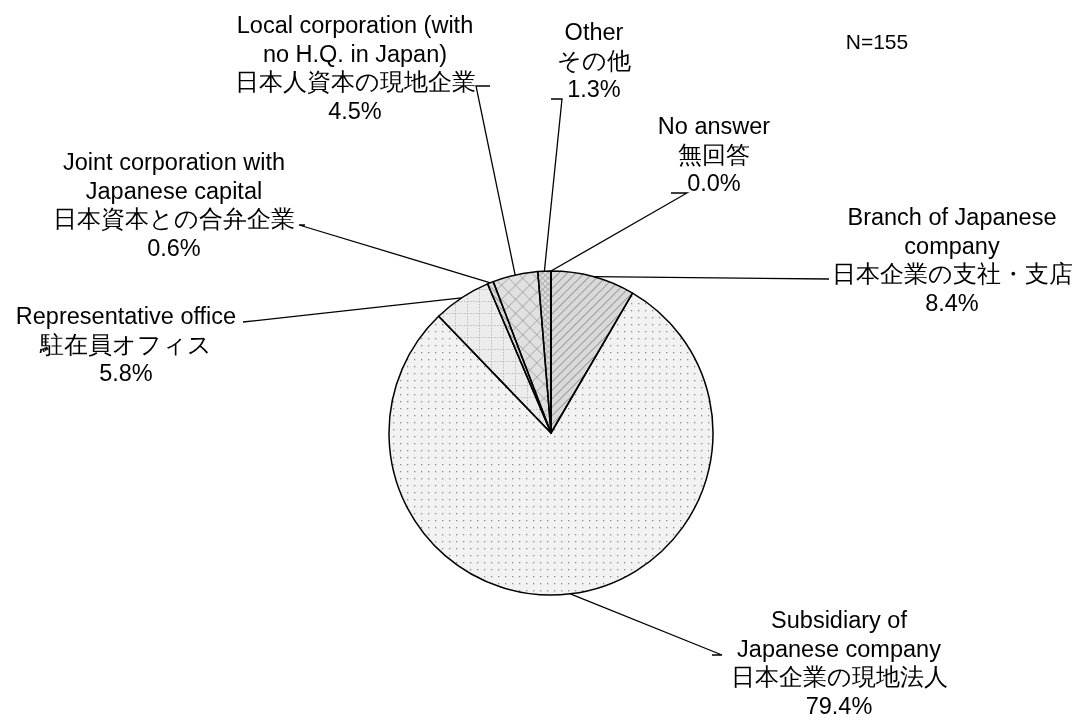 The width and height of the screenshot is (1073, 721). What do you see at coordinates (952, 303) in the screenshot?
I see `data-label: 8.4%` at bounding box center [952, 303].